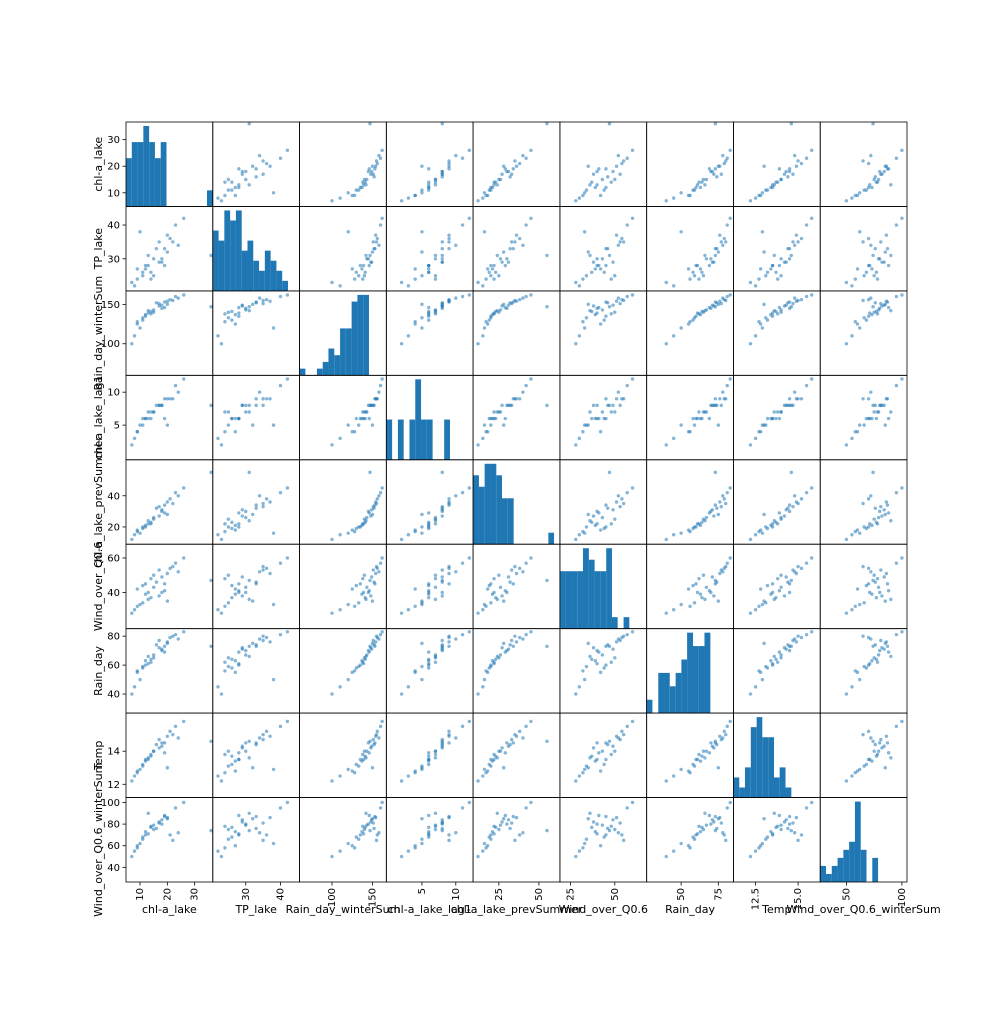 This screenshot has height=1013, width=1008. I want to click on scatter-point-Temp-vs-Wind_over_Q0.6-13, so click(622, 731).